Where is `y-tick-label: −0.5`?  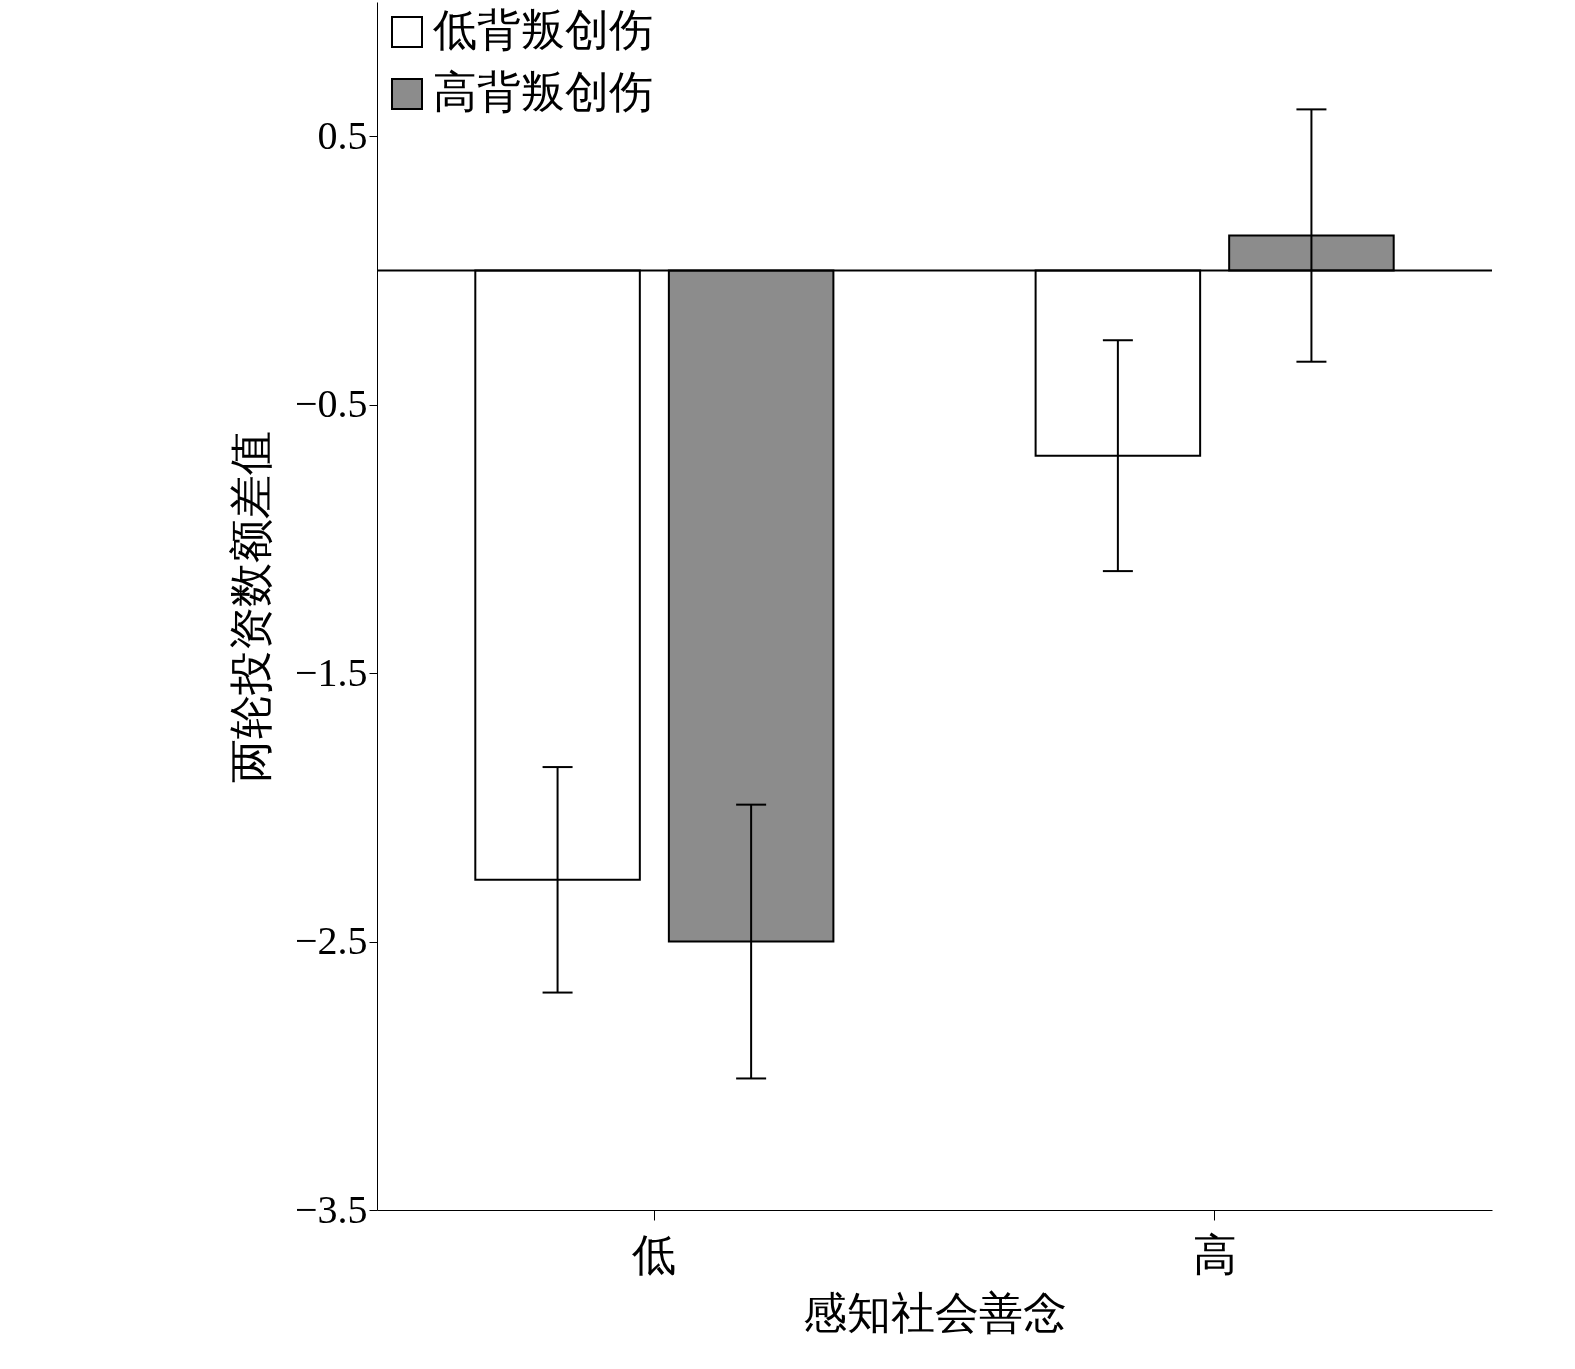 y-tick-label: −0.5 is located at coordinates (331, 404).